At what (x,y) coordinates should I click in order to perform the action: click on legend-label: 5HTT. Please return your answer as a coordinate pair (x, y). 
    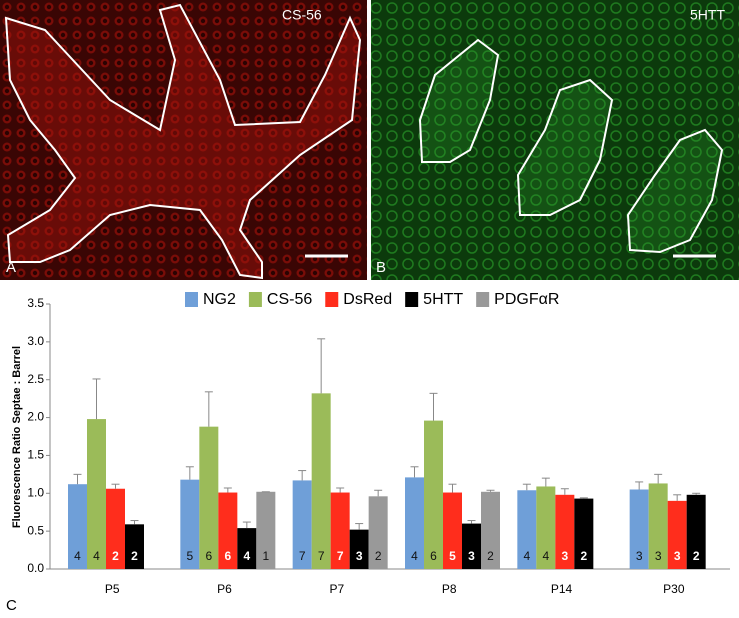
    Looking at the image, I should click on (443, 299).